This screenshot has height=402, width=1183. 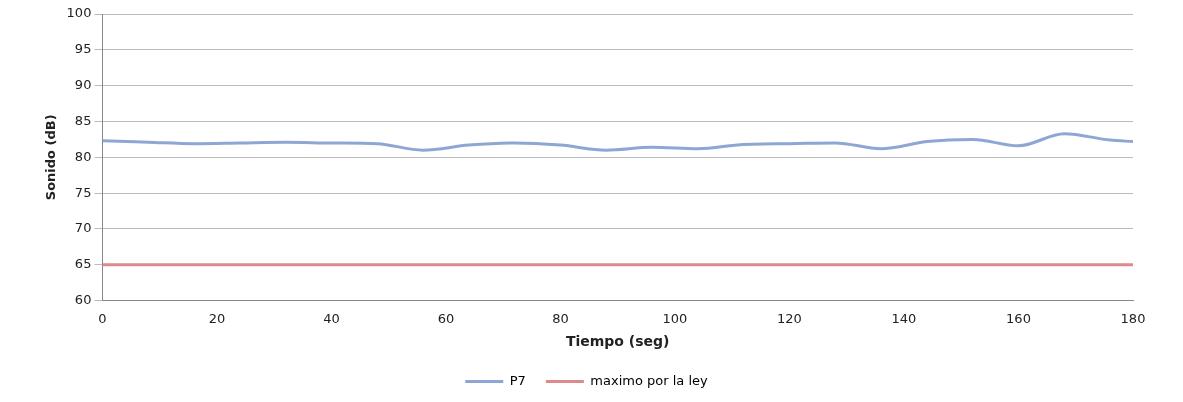 I want to click on x-axis-title: Tiempo (seg), so click(x=617, y=341).